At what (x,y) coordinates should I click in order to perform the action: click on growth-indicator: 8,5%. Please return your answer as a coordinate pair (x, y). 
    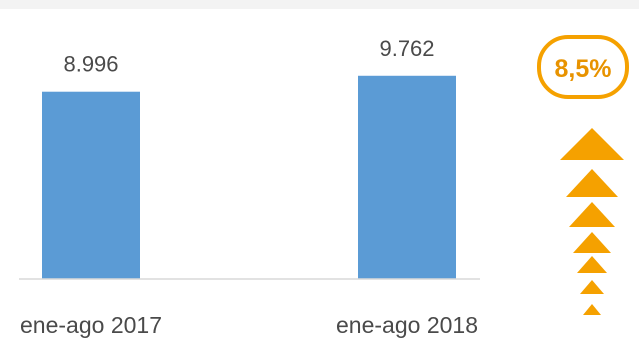
    Looking at the image, I should click on (583, 175).